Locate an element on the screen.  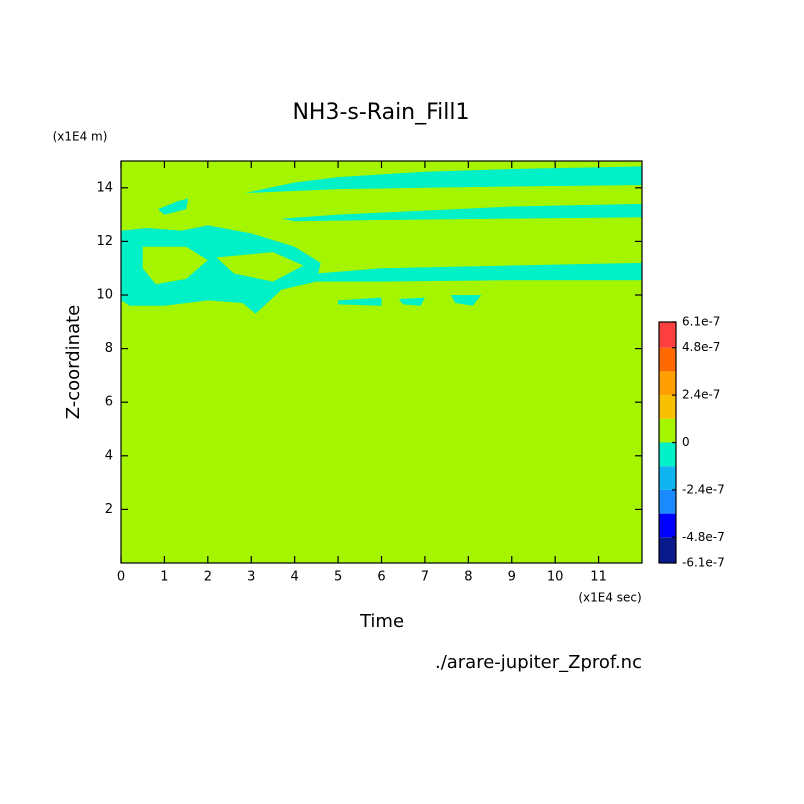
x-tick-label: 3 is located at coordinates (251, 577).